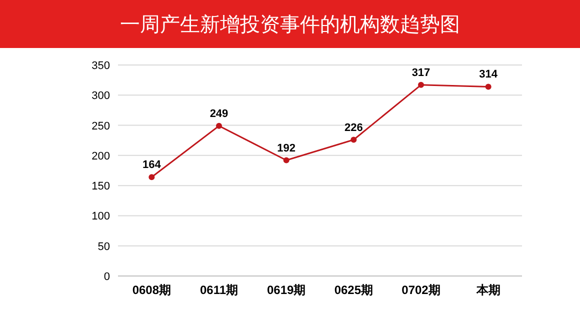 This screenshot has height=326, width=580. I want to click on data-label: 164, so click(152, 165).